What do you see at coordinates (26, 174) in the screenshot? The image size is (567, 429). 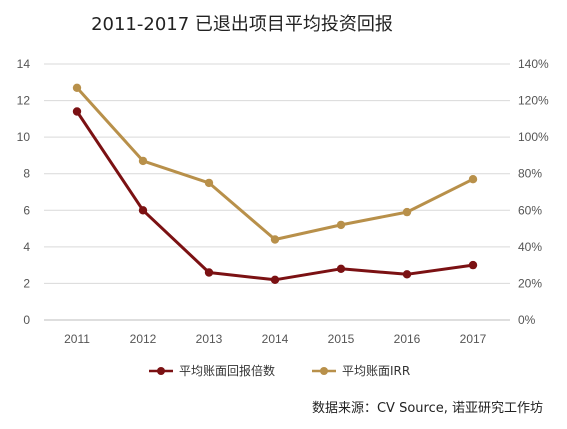 I see `left-tick-label: 8` at bounding box center [26, 174].